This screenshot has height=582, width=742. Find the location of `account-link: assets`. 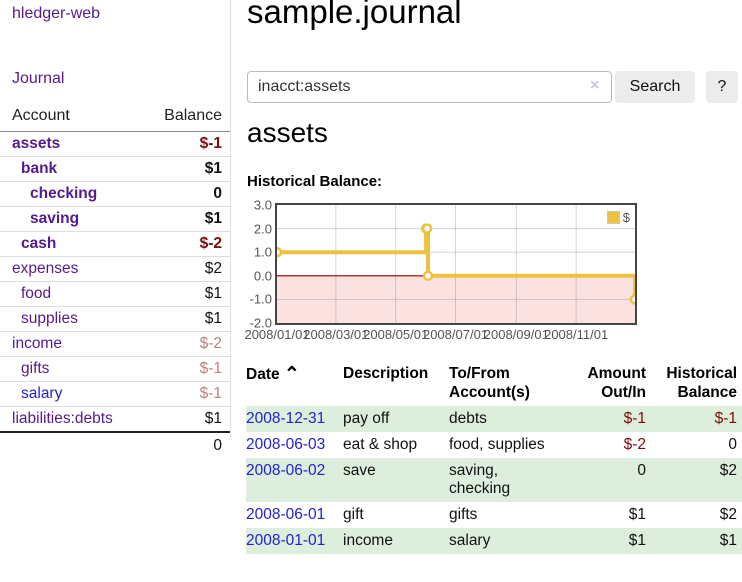

account-link: assets is located at coordinates (36, 143).